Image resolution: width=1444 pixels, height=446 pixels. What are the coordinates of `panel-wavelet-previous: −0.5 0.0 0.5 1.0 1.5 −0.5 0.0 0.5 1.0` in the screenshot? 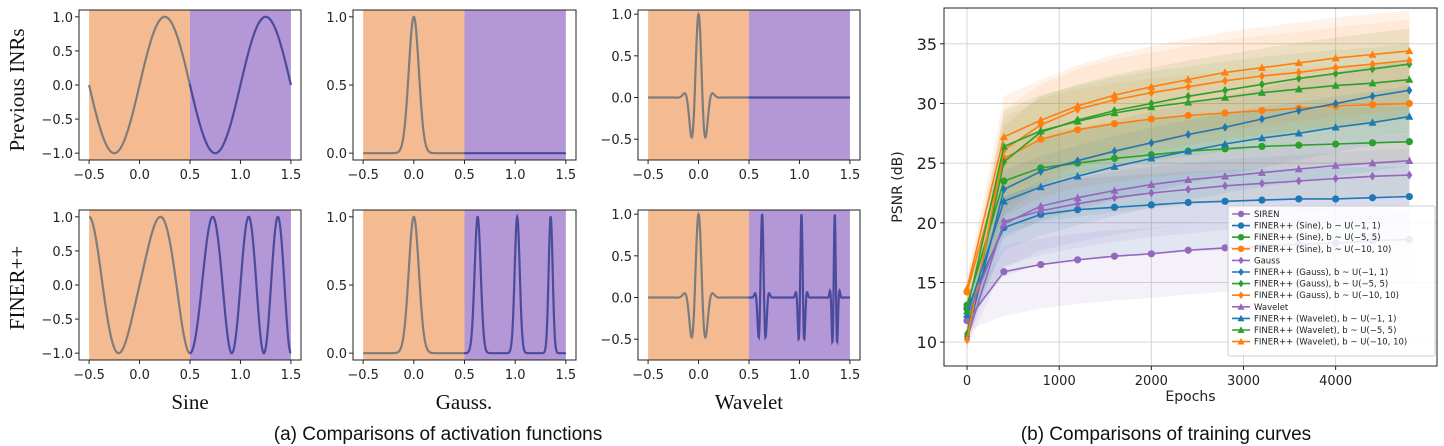 It's located at (730, 95).